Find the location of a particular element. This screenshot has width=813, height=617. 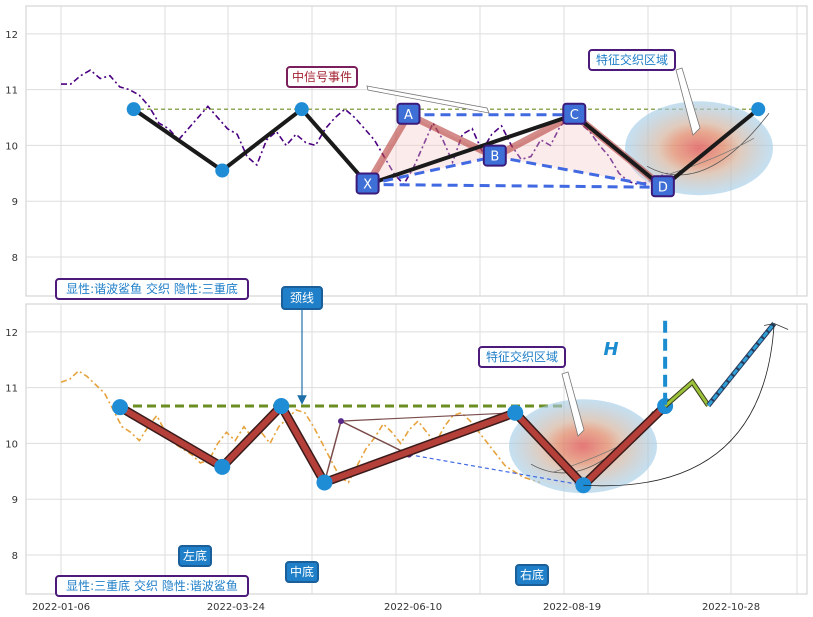

bottom-label-1-text: 左底 is located at coordinates (195, 555).